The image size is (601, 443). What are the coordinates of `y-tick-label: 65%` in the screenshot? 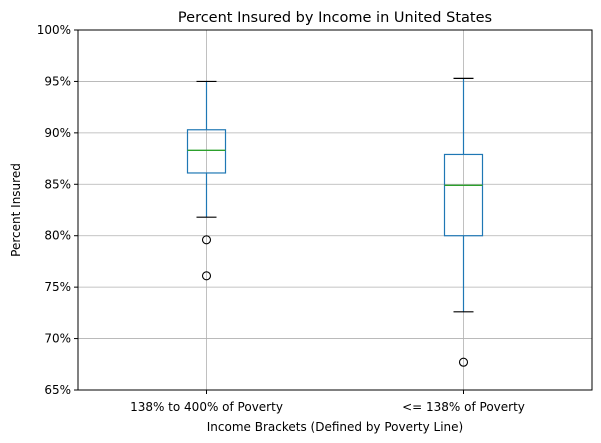 It's located at (57, 390).